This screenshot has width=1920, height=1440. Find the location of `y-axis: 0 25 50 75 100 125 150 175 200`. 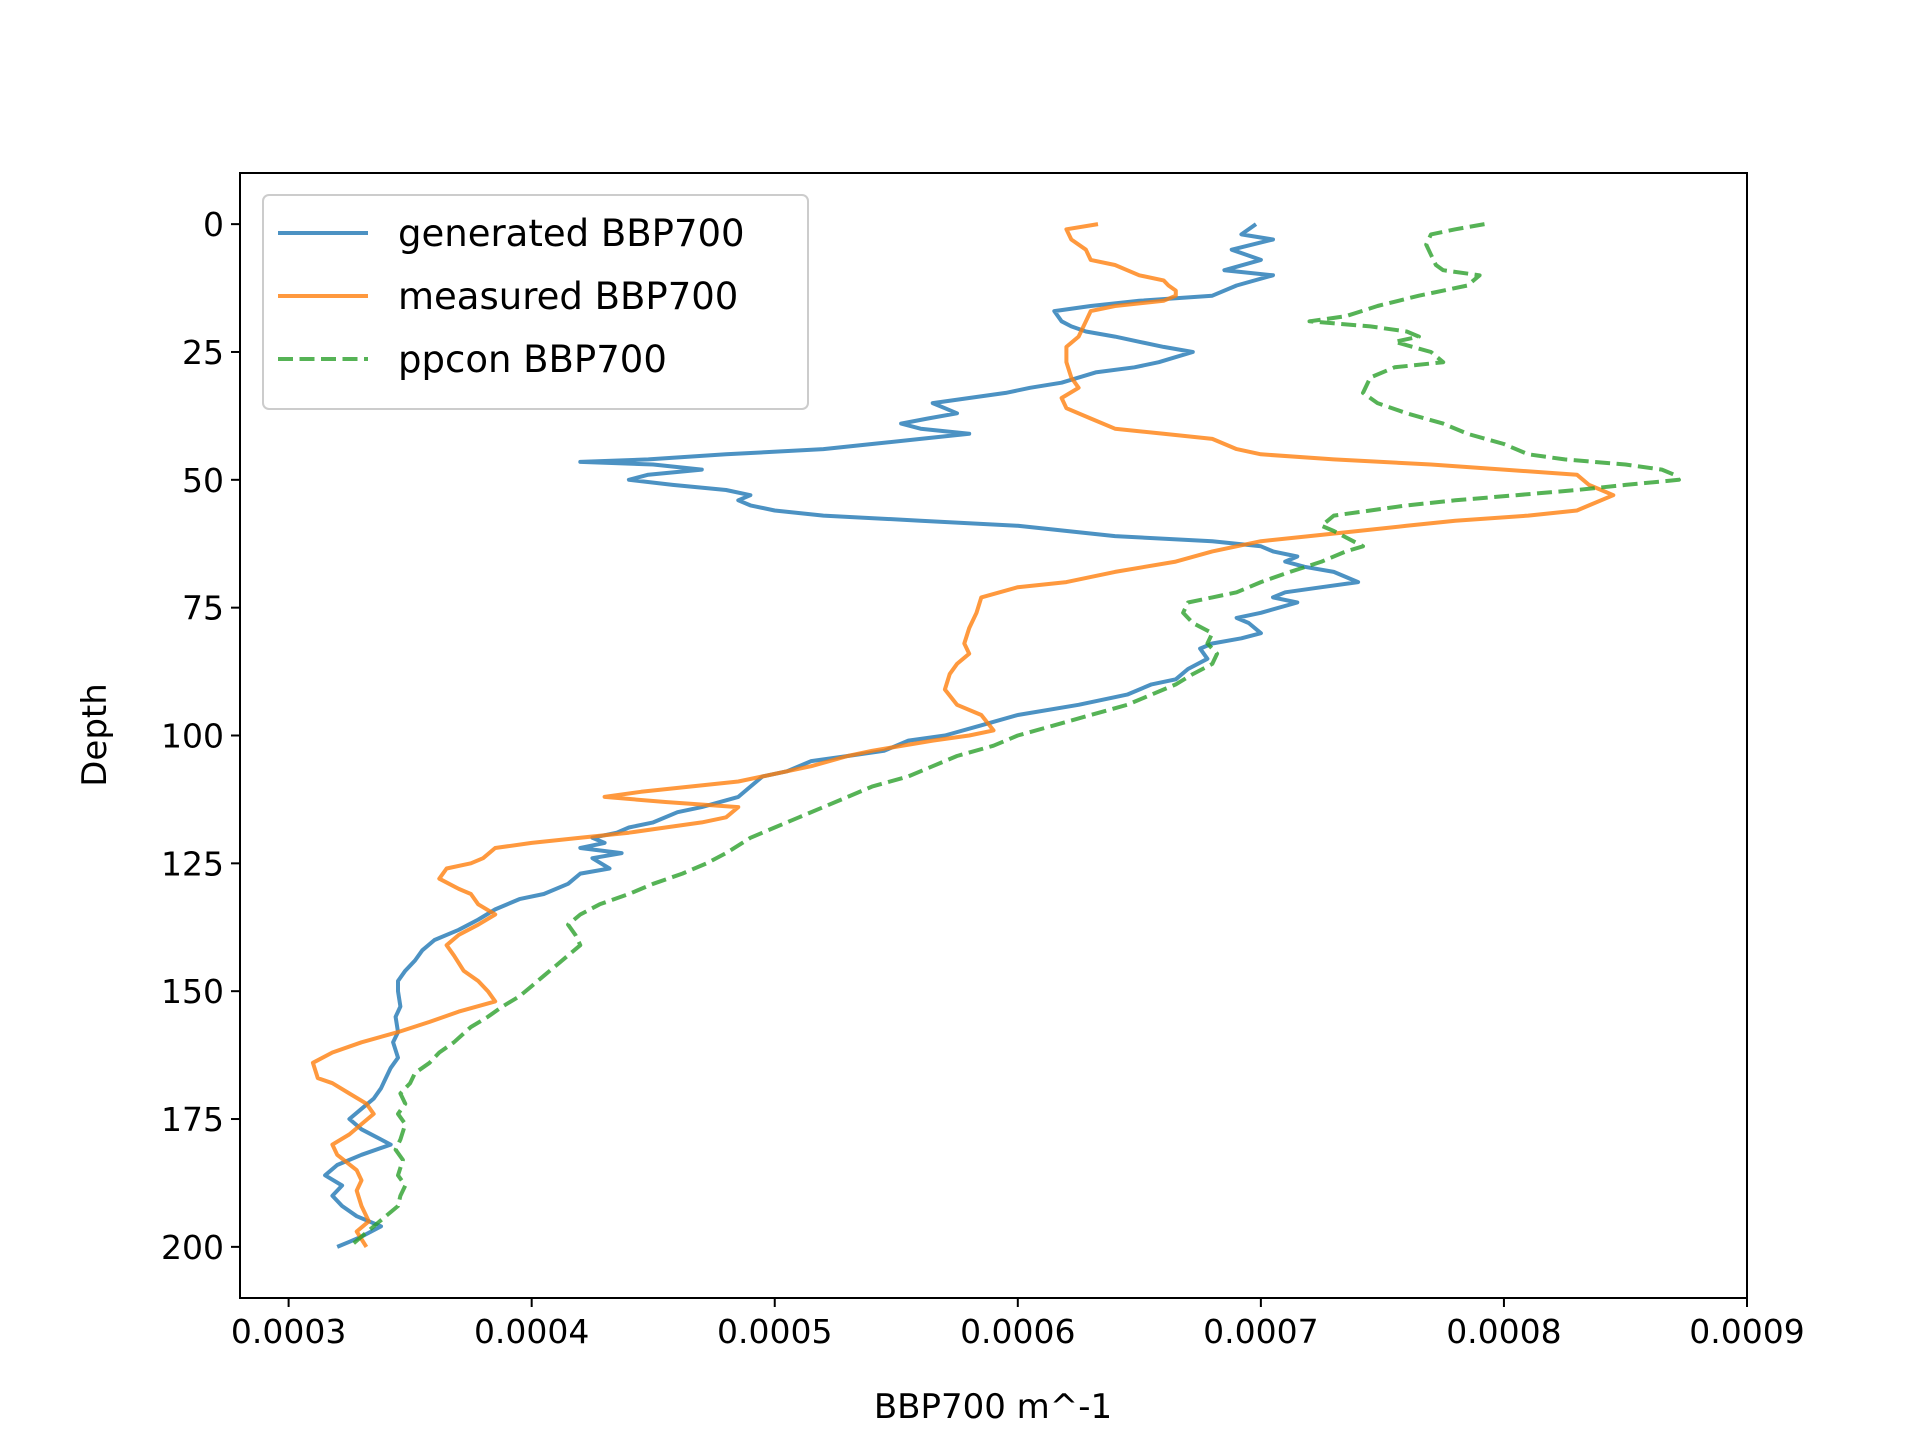

y-axis: 0 25 50 75 100 125 150 175 200 is located at coordinates (200, 736).